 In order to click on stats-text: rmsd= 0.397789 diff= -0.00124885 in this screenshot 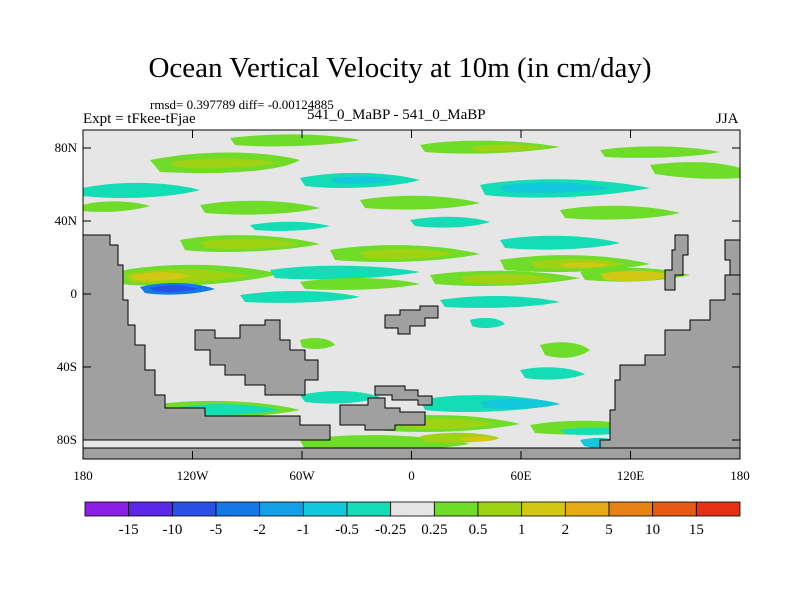, I will do `click(242, 104)`.